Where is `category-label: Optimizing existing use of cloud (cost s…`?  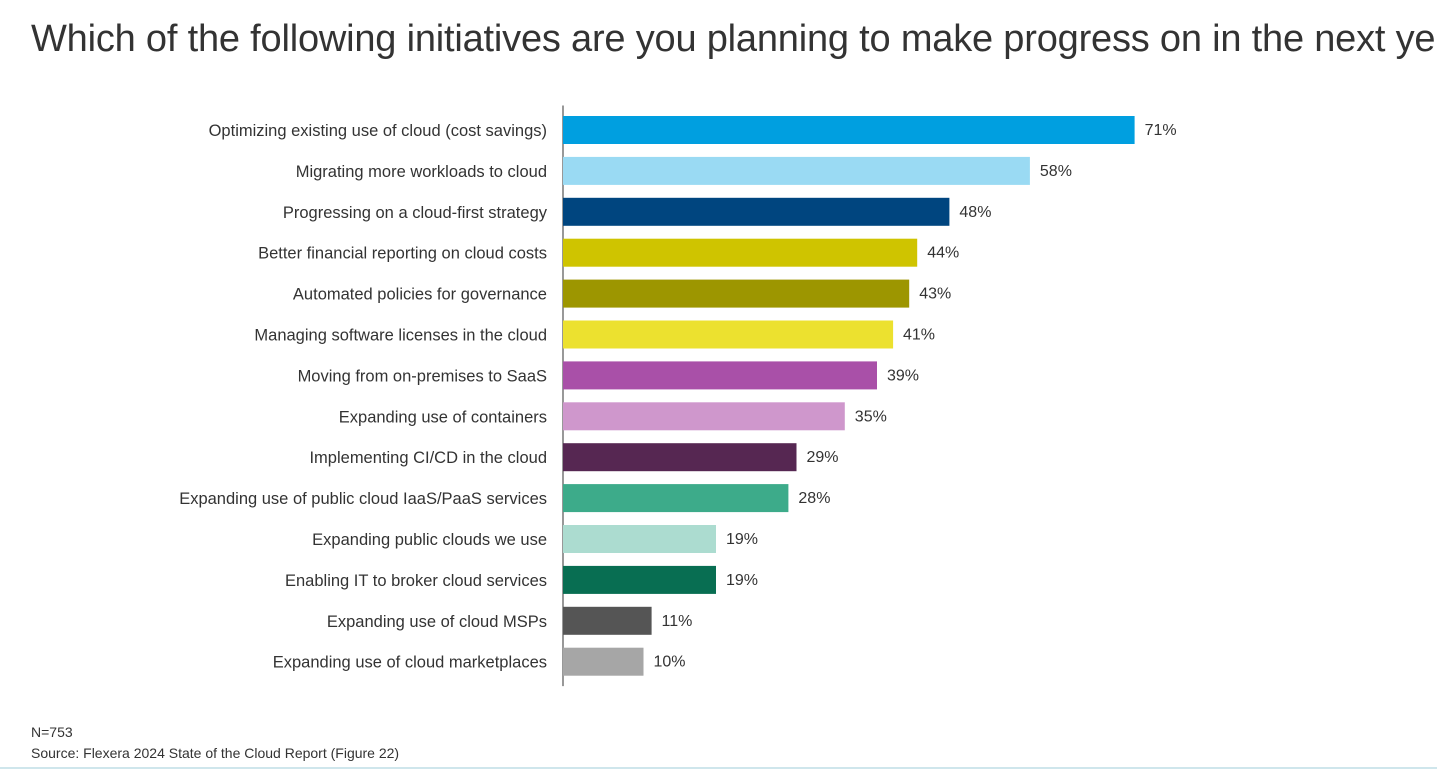 category-label: Optimizing existing use of cloud (cost s… is located at coordinates (378, 131).